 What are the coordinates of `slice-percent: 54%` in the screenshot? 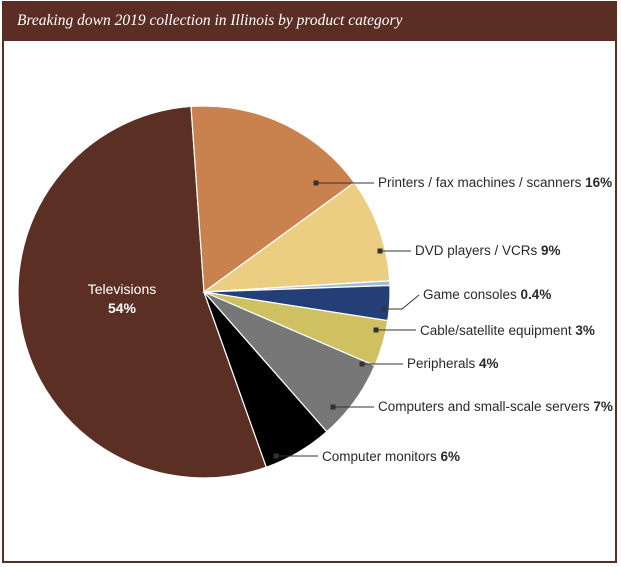 It's located at (122, 308).